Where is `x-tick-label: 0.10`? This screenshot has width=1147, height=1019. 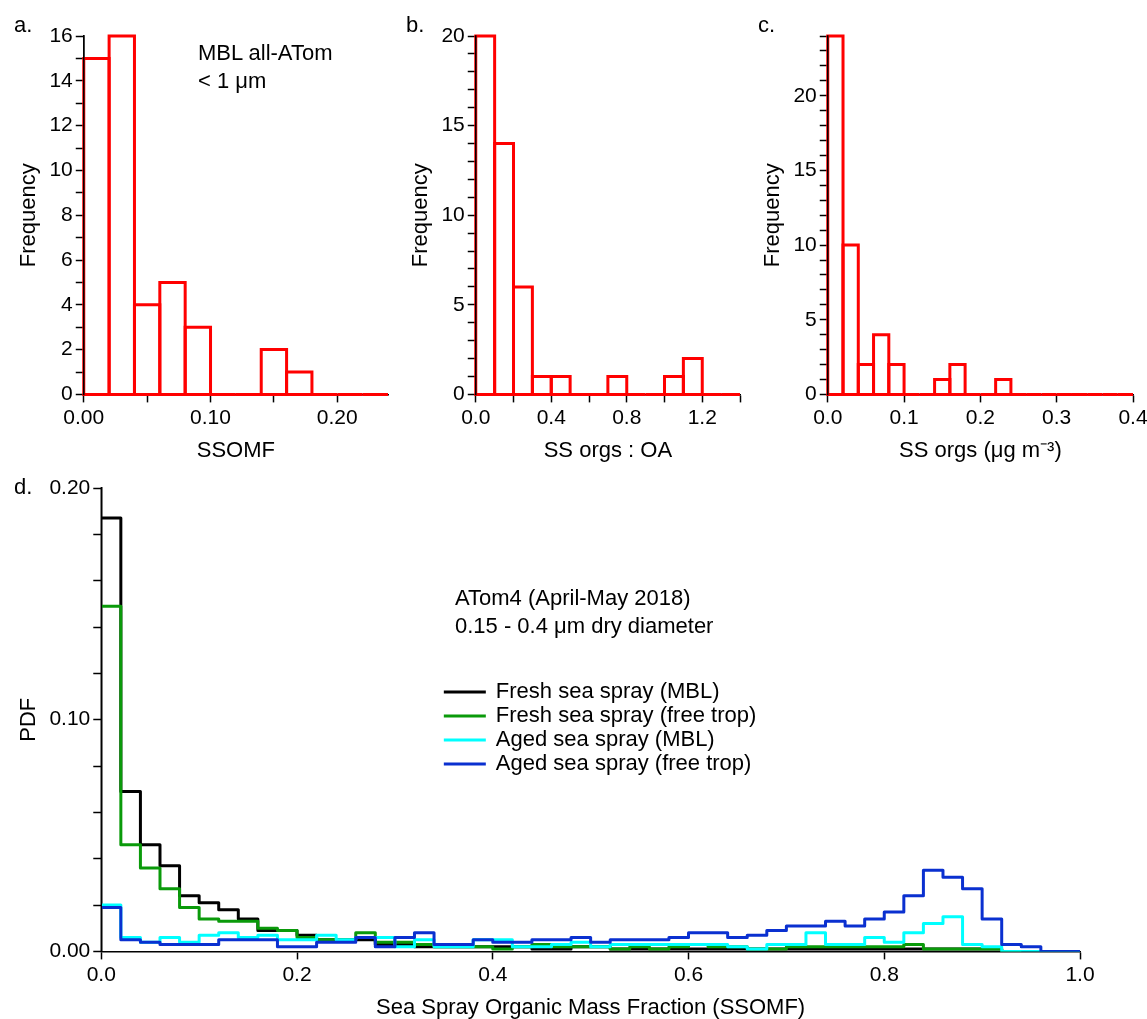
x-tick-label: 0.10 is located at coordinates (210, 416).